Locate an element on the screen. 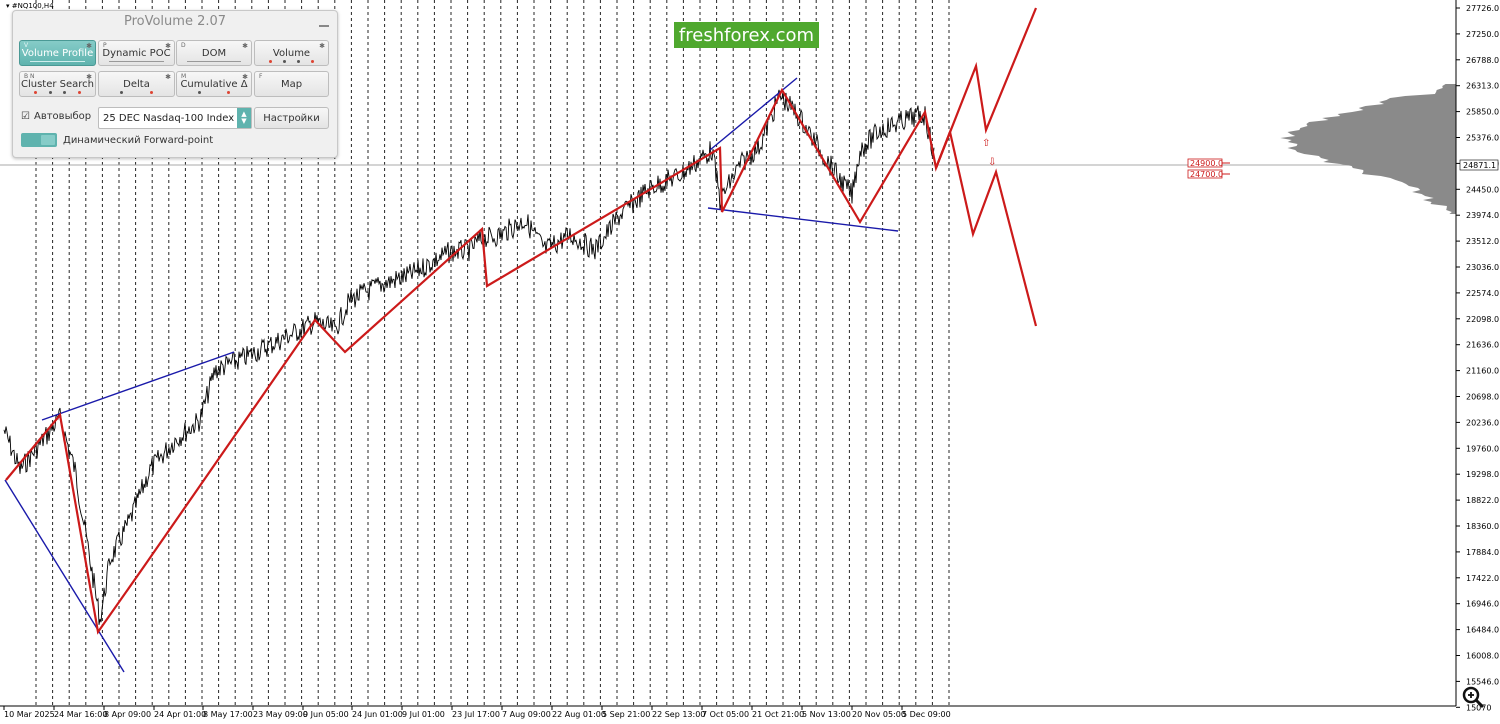 Image resolution: width=1500 pixels, height=724 pixels. dom-button: D ✱ DOM is located at coordinates (214, 53).